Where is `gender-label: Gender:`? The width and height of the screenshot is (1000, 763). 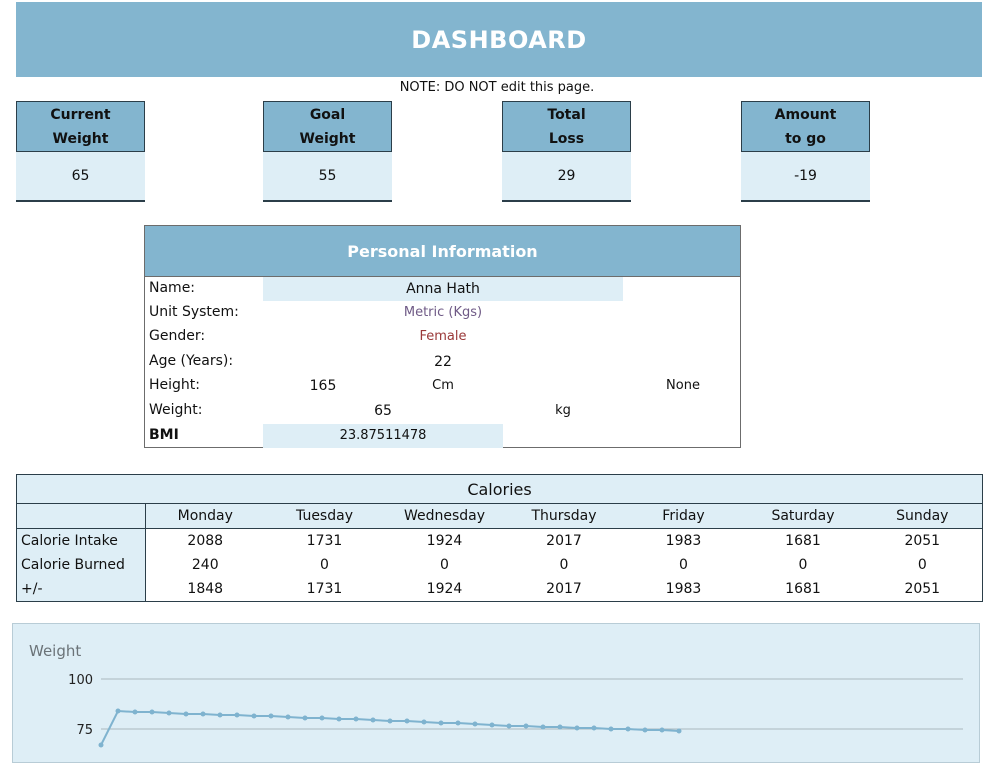 gender-label: Gender: is located at coordinates (177, 336).